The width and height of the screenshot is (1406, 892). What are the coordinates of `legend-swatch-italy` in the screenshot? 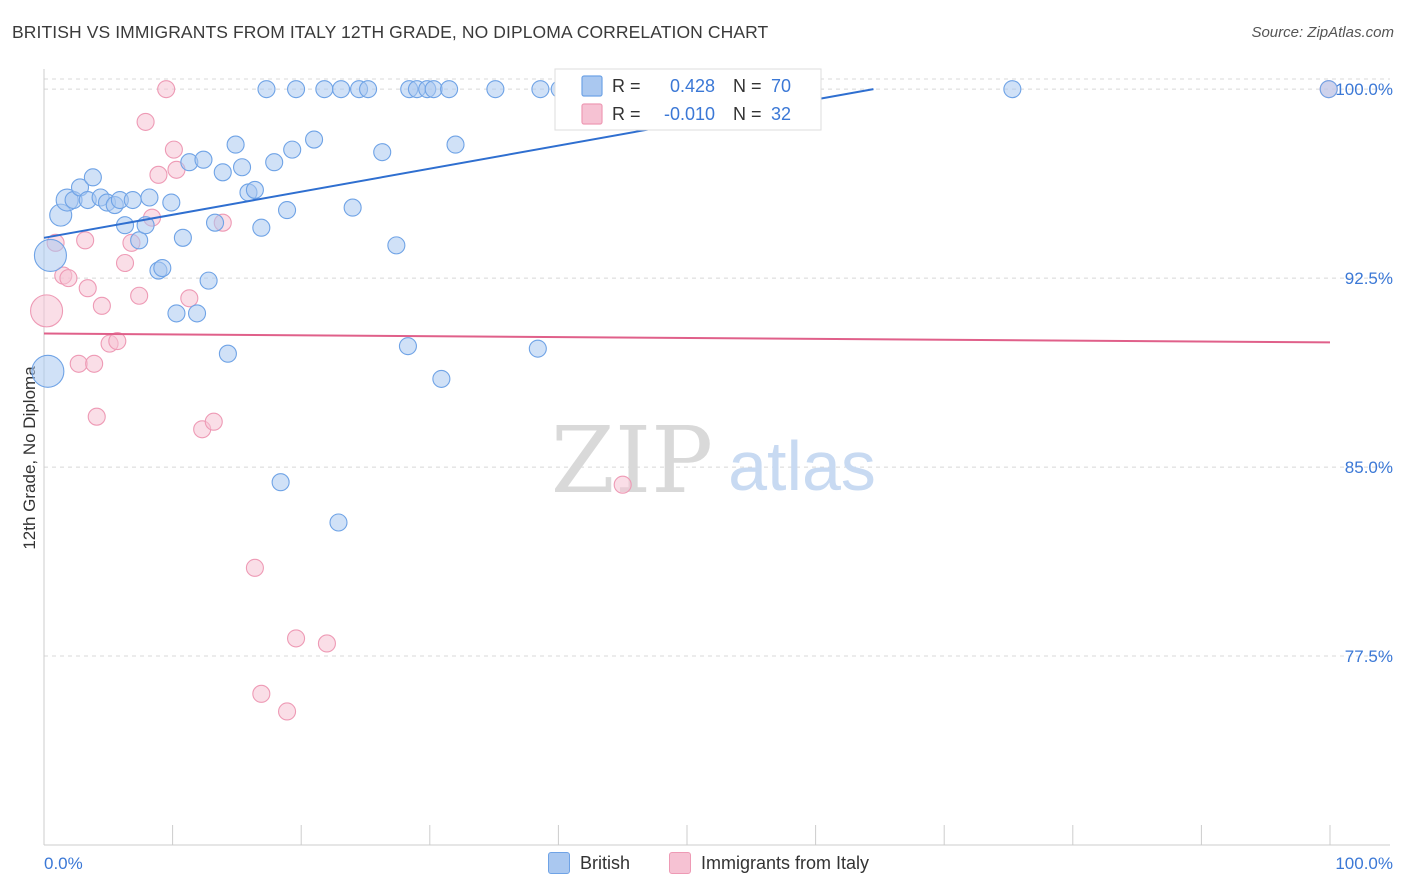 It's located at (592, 114).